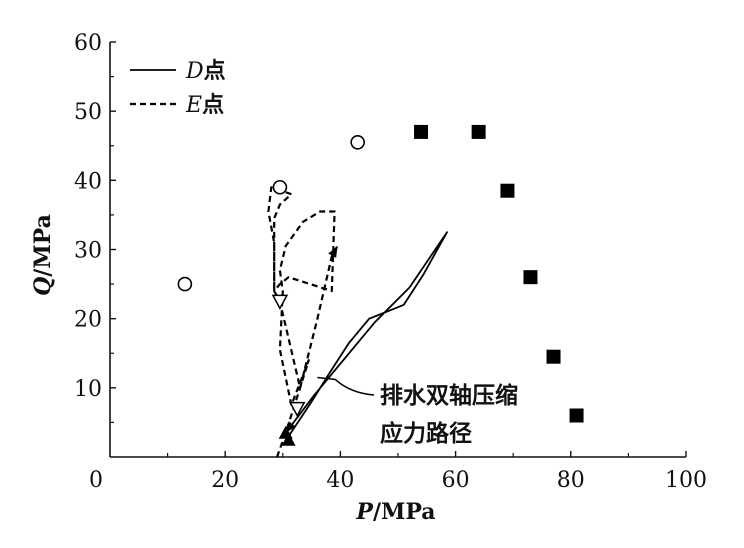 The width and height of the screenshot is (744, 548). I want to click on x-tick-label: 60, so click(456, 480).